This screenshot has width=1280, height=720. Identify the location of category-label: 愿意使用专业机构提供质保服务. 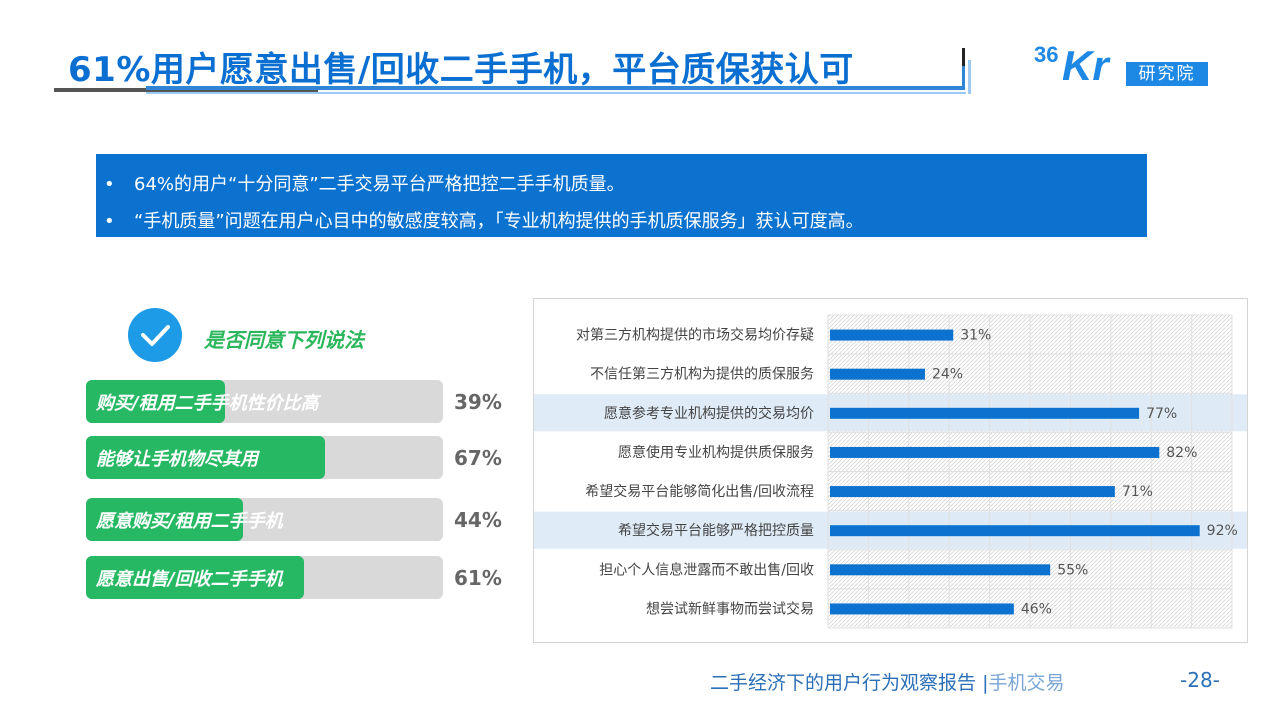
(716, 452).